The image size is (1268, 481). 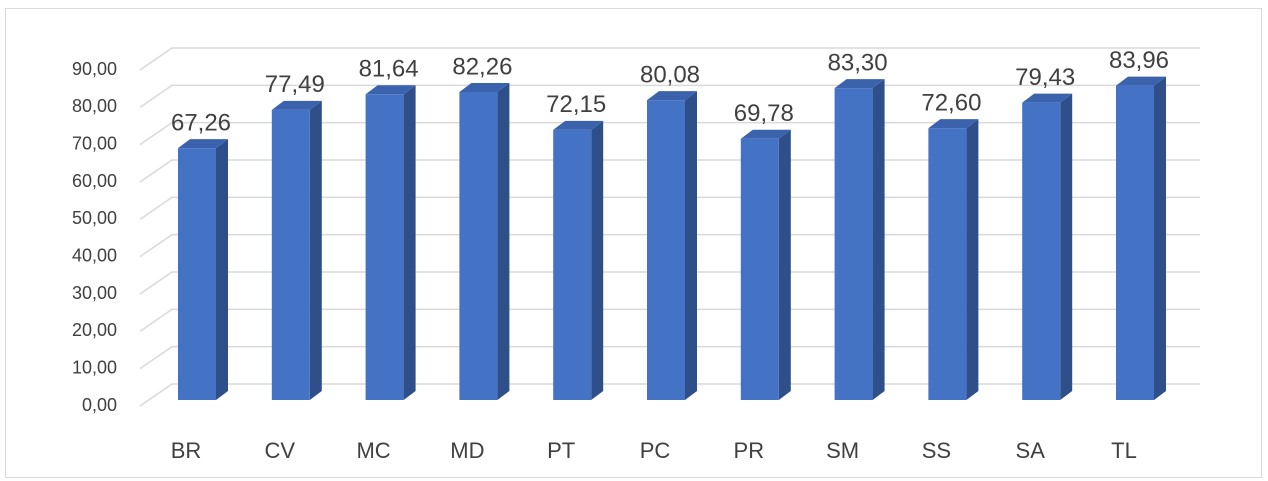 What do you see at coordinates (1045, 77) in the screenshot?
I see `value-label: 79,43` at bounding box center [1045, 77].